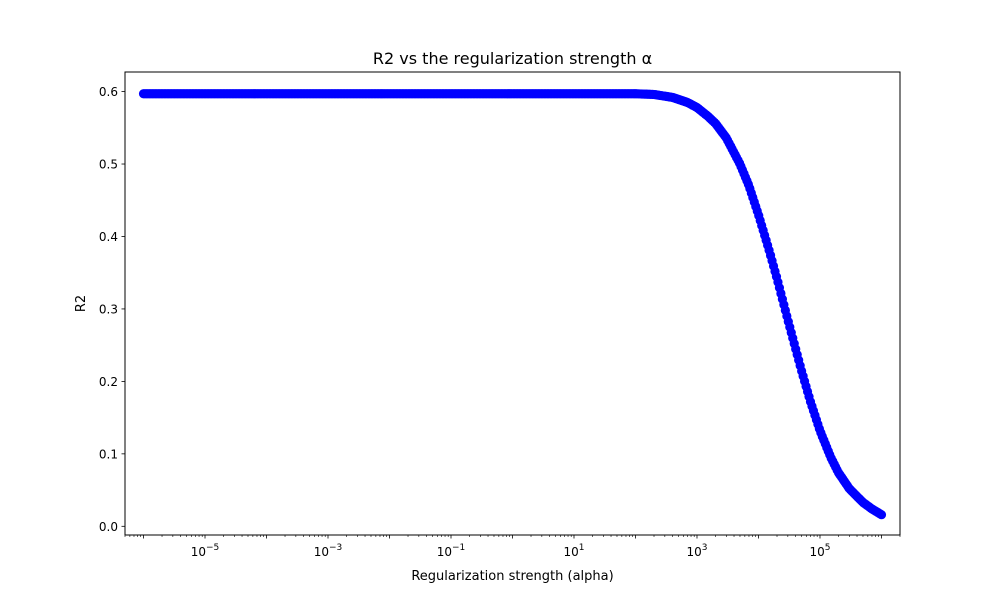 Image resolution: width=1000 pixels, height=600 pixels. I want to click on y-tick-label: 0.5, so click(108, 165).